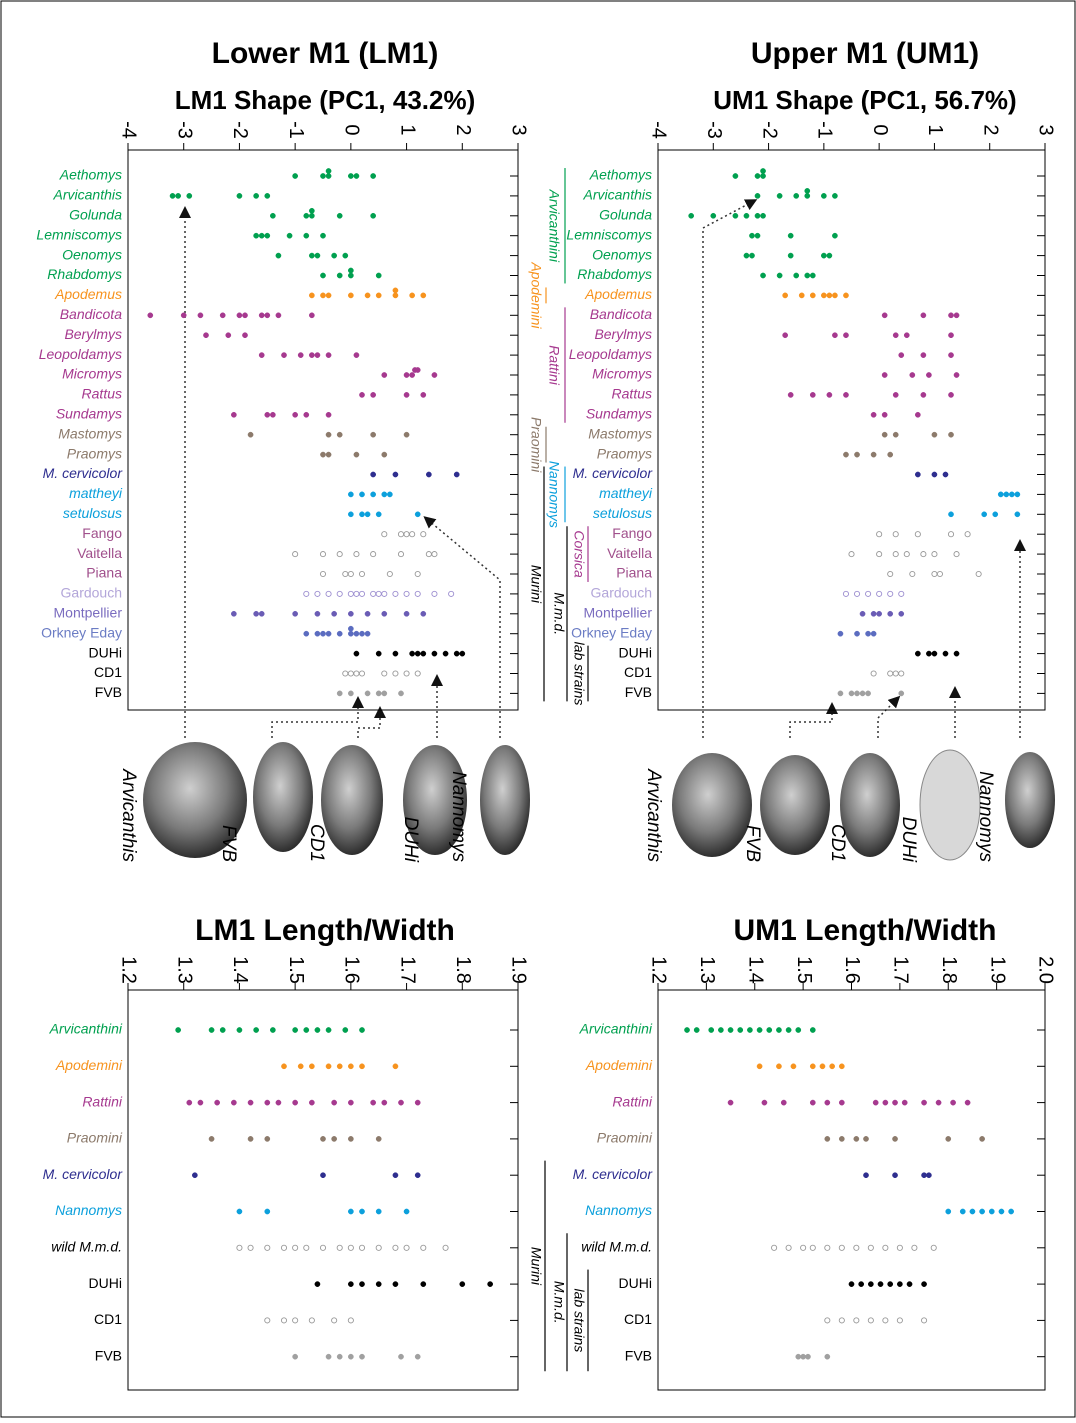 This screenshot has height=1423, width=1076. What do you see at coordinates (81, 632) in the screenshot?
I see `category-label: Orkney Eday` at bounding box center [81, 632].